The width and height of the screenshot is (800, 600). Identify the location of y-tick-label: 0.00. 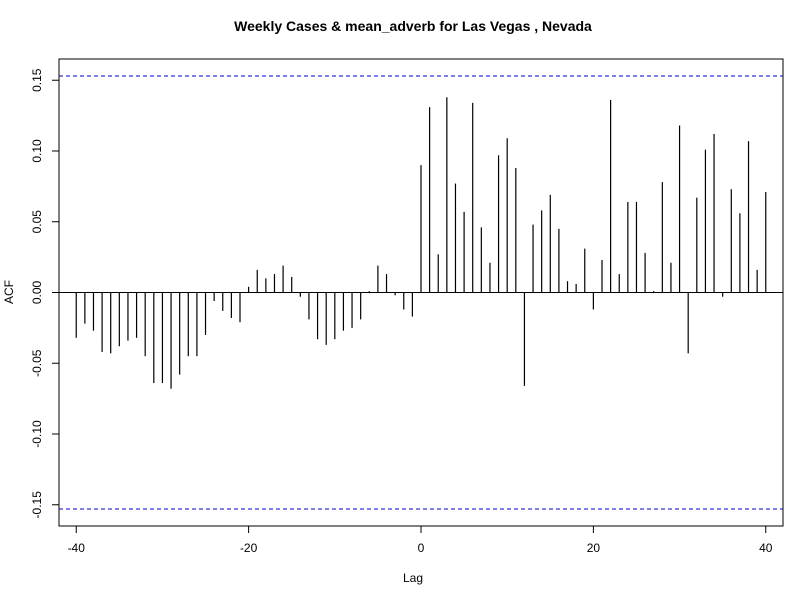
(37, 292).